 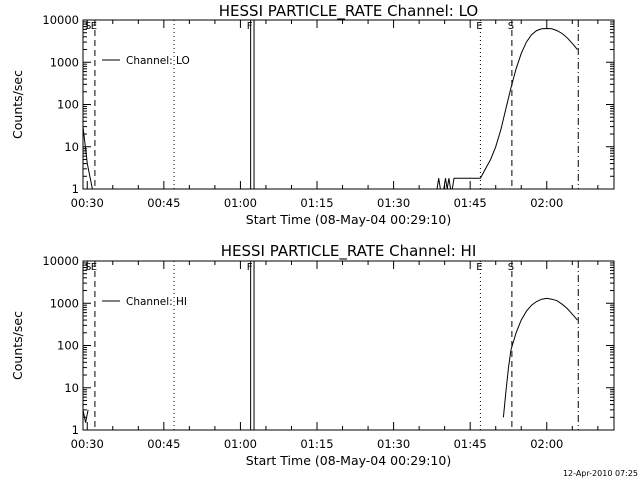 I want to click on legend: Channel: HI, so click(x=144, y=302).